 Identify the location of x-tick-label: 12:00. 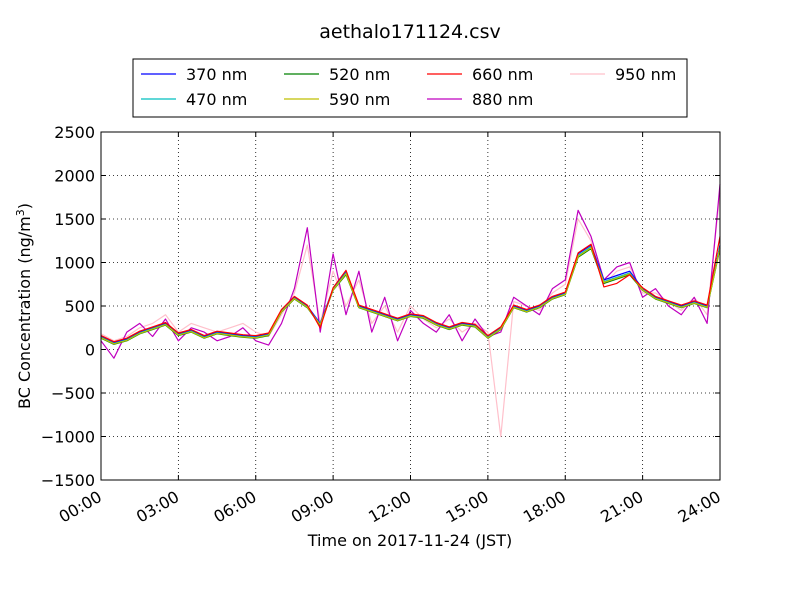
(389, 507).